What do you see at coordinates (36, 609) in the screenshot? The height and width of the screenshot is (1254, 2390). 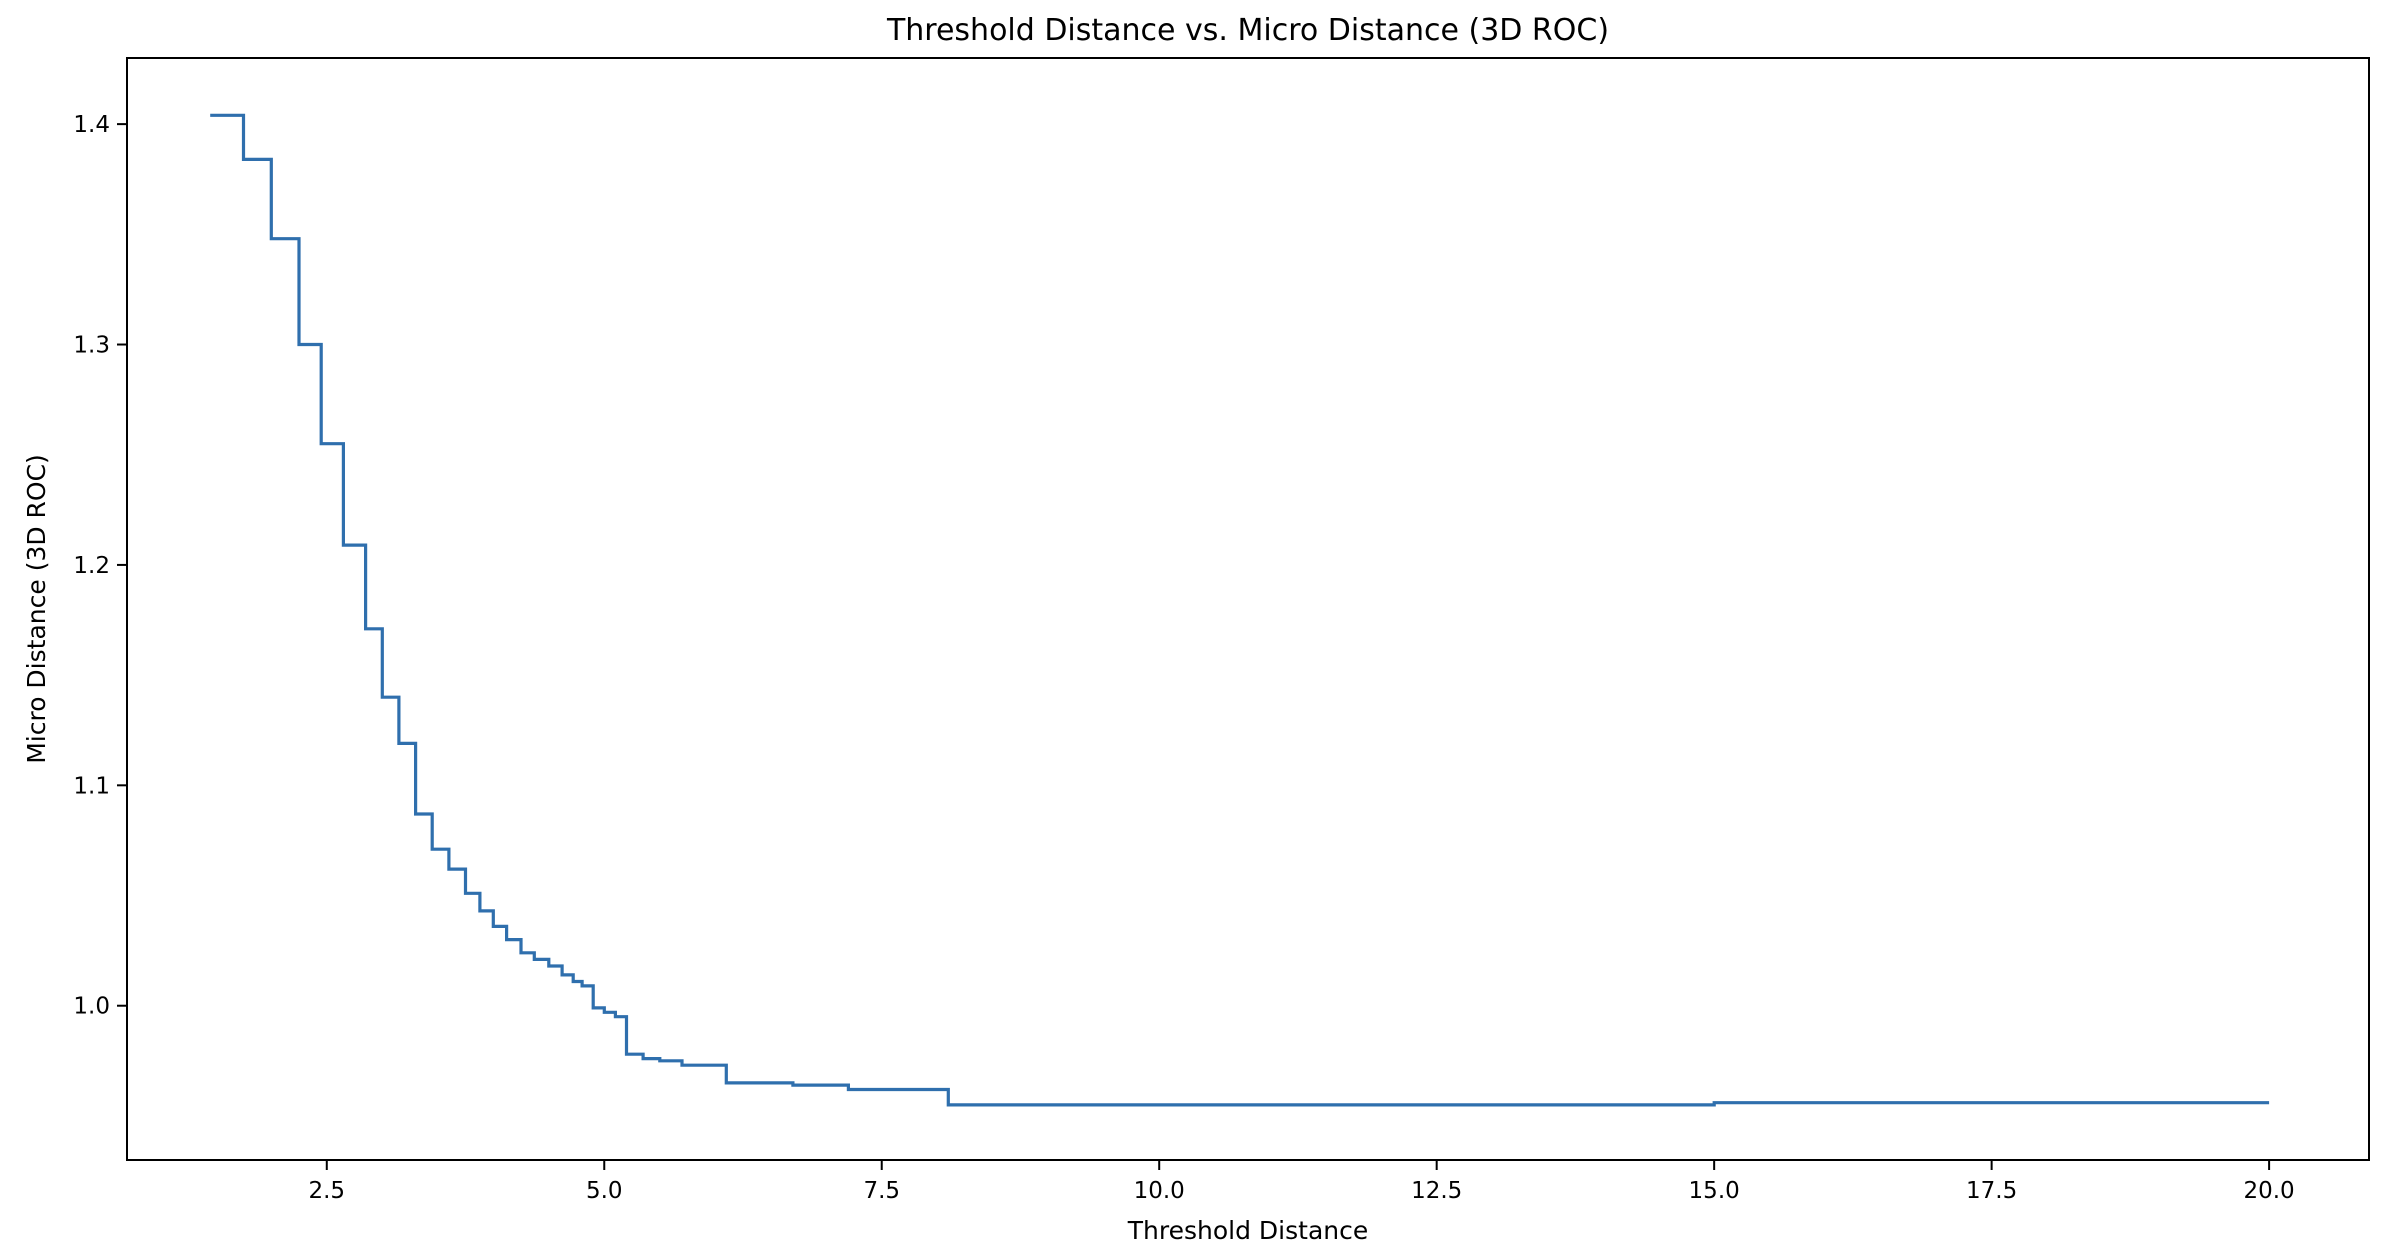 I see `y-axis-label: Micro Distance (3D ROC)` at bounding box center [36, 609].